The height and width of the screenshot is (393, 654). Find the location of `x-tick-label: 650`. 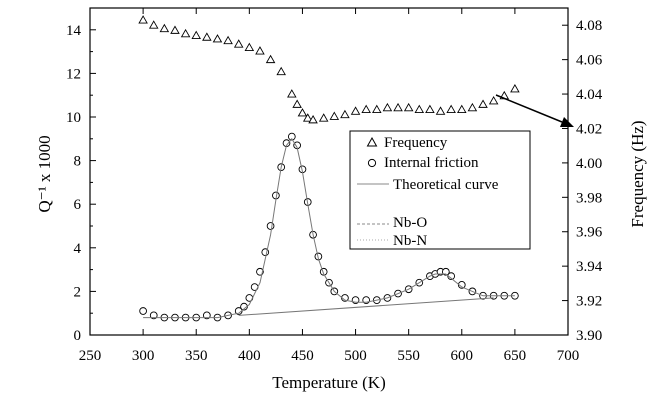

x-tick-label: 650 is located at coordinates (515, 356).